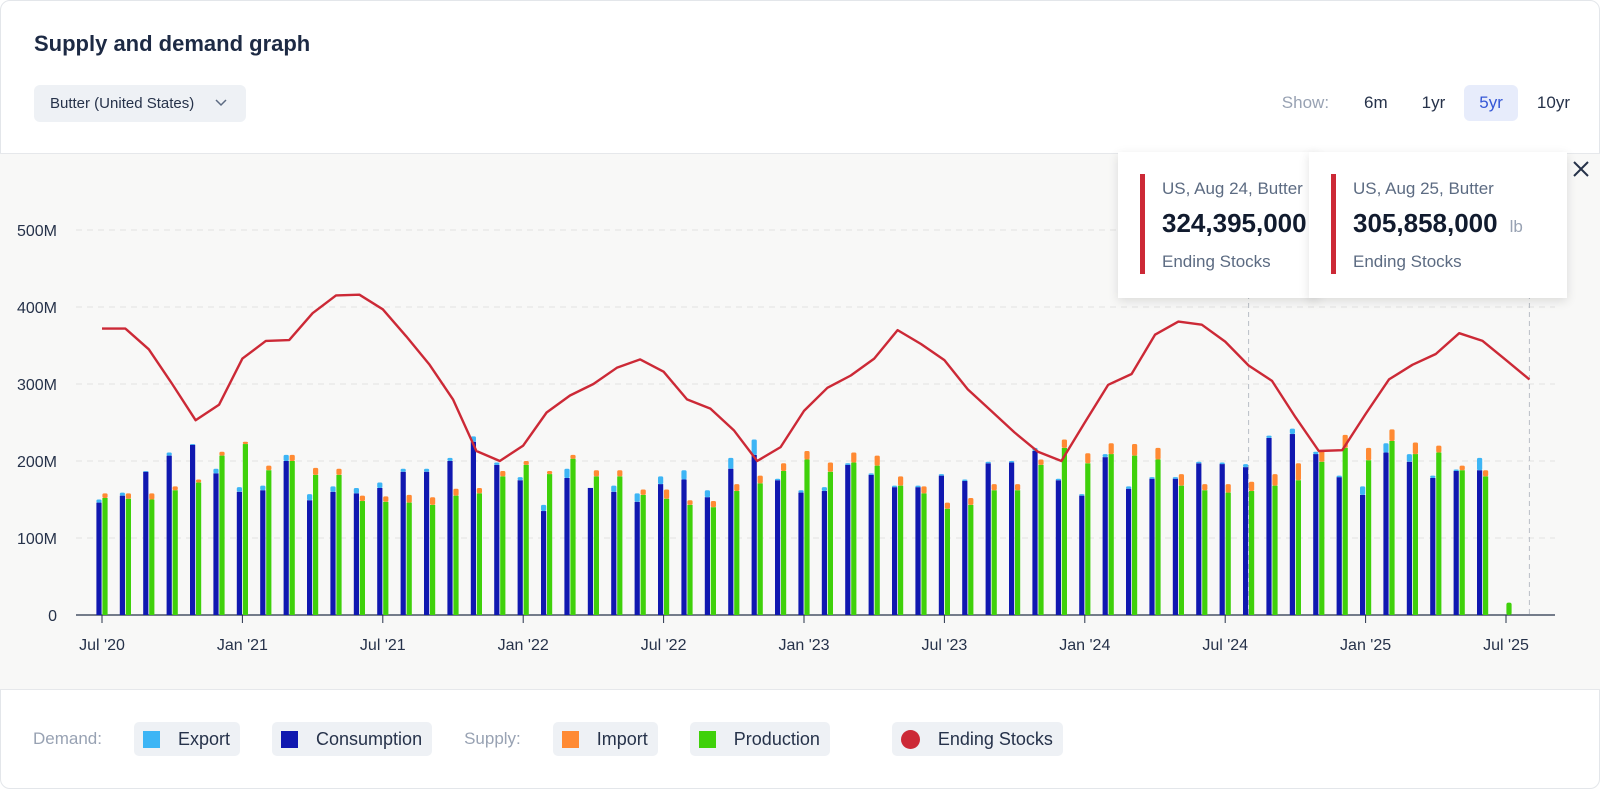 The image size is (1600, 789). Describe the element at coordinates (52, 616) in the screenshot. I see `y-tick-label: 0` at that location.